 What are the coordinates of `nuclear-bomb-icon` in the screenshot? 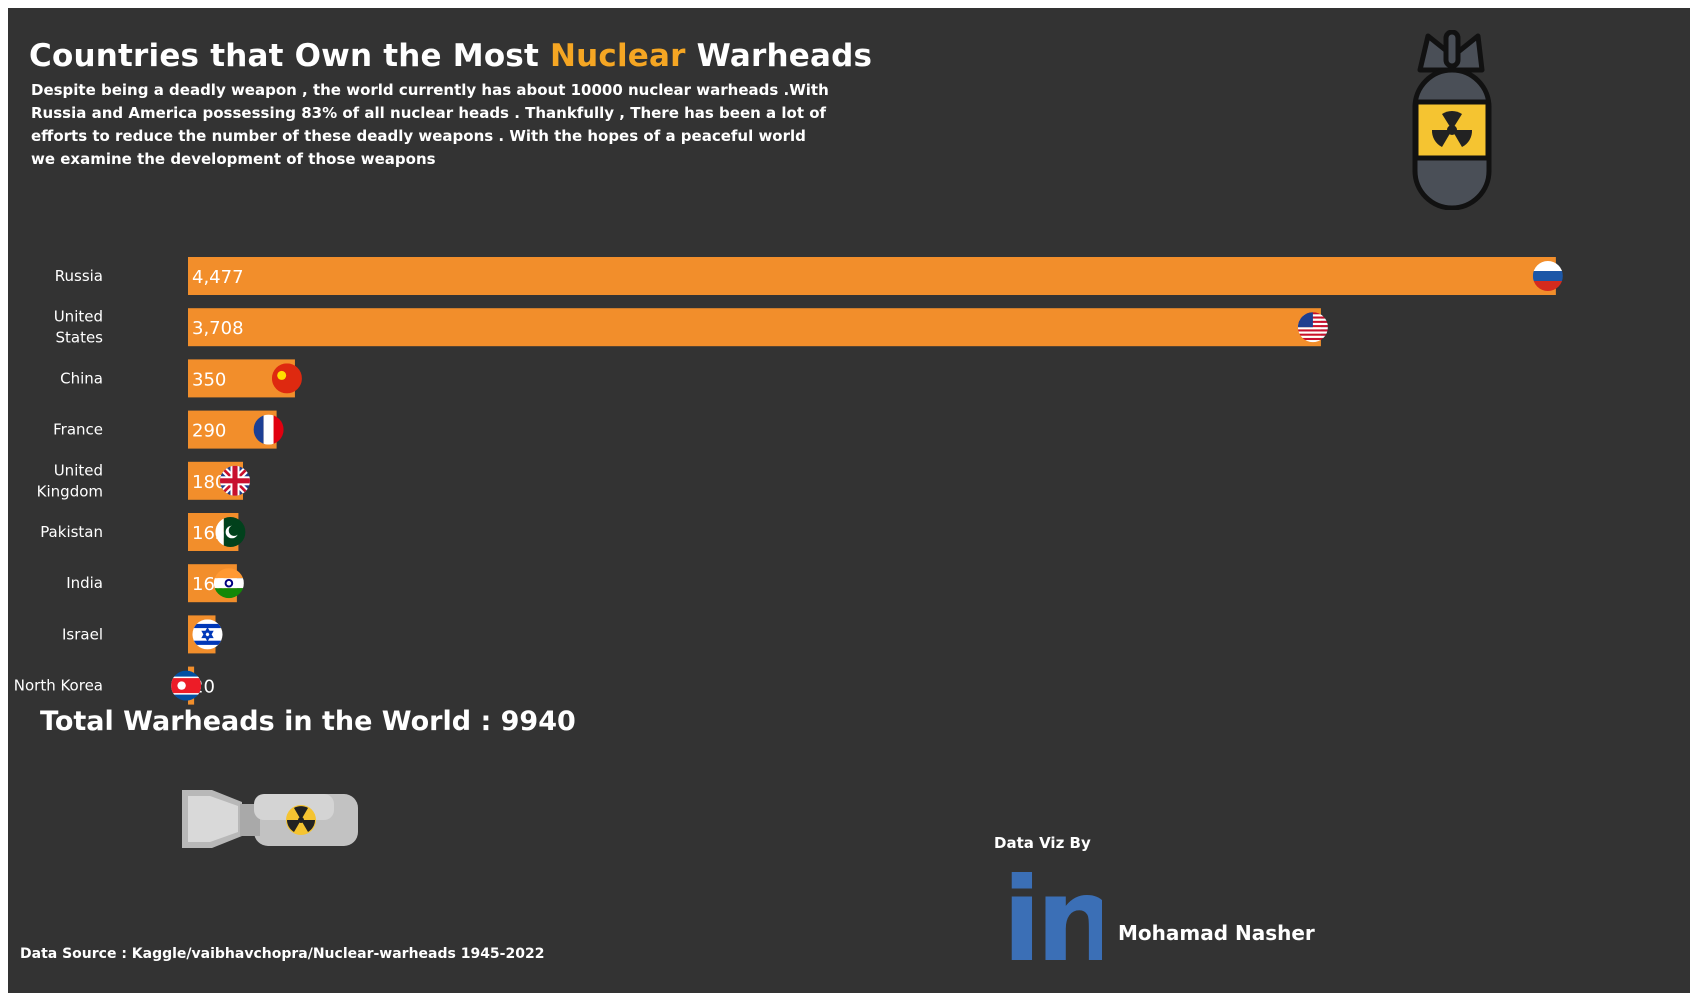 It's located at (1452, 120).